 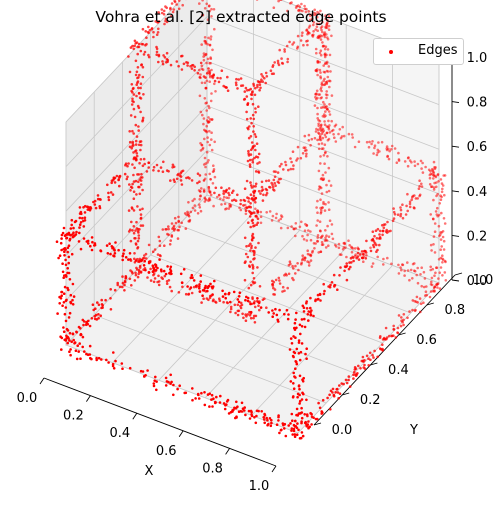 What do you see at coordinates (413, 430) in the screenshot?
I see `y-axis-label: Y` at bounding box center [413, 430].